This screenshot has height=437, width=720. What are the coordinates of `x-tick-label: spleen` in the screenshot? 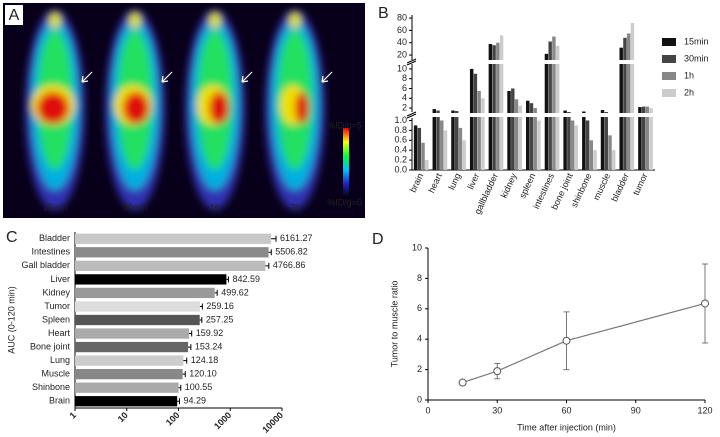 It's located at (527, 186).